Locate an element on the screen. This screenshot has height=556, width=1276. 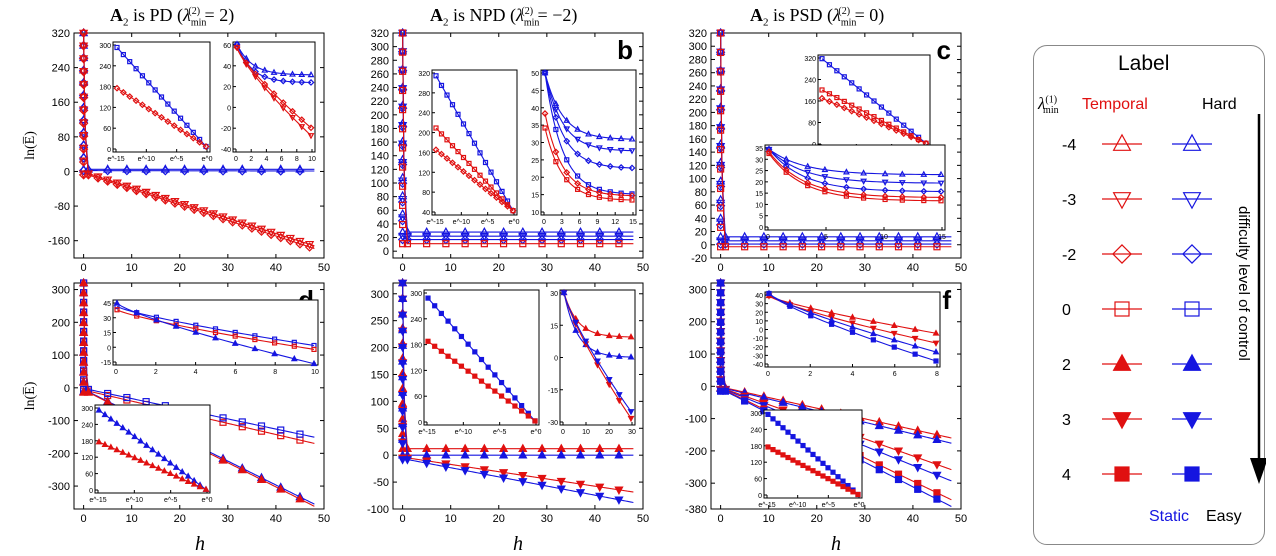
y-tick-label: 0 is located at coordinates (704, 387).